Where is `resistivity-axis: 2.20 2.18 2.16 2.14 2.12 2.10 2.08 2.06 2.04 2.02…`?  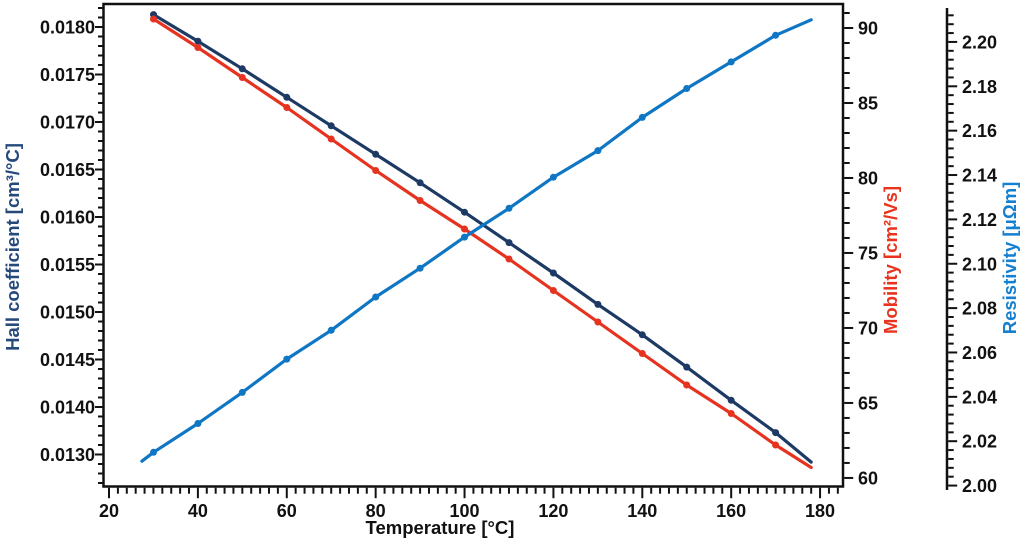 resistivity-axis: 2.20 2.18 2.16 2.14 2.12 2.10 2.08 2.06 2.04 2.02… is located at coordinates (972, 255).